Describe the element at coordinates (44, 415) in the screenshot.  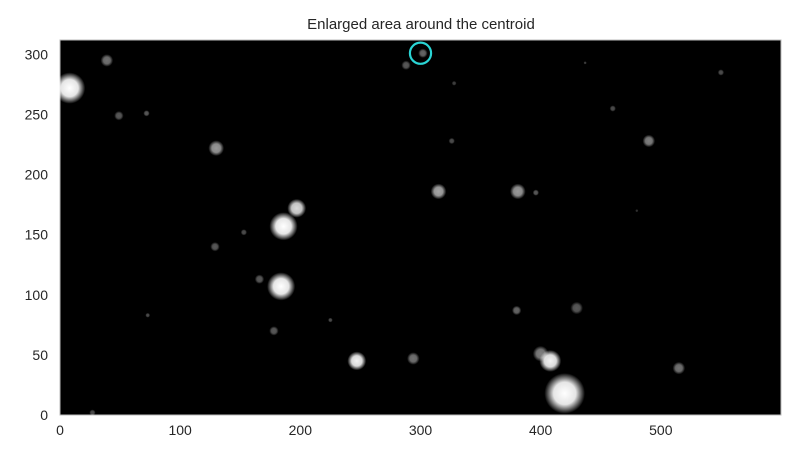
I see `y-tick-label: 0` at that location.